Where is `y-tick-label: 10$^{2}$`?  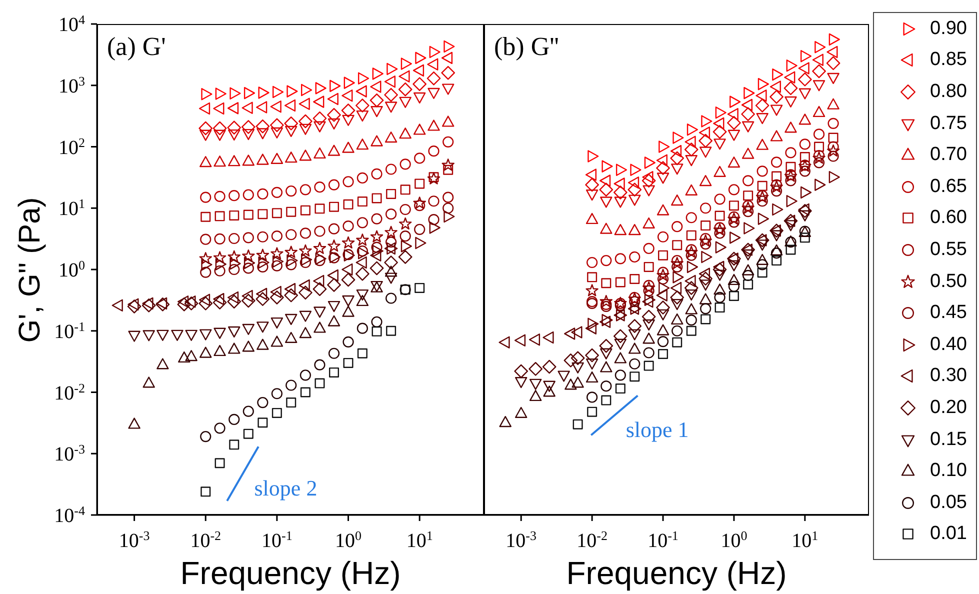 y-tick-label: 10$^{2}$ is located at coordinates (71, 146).